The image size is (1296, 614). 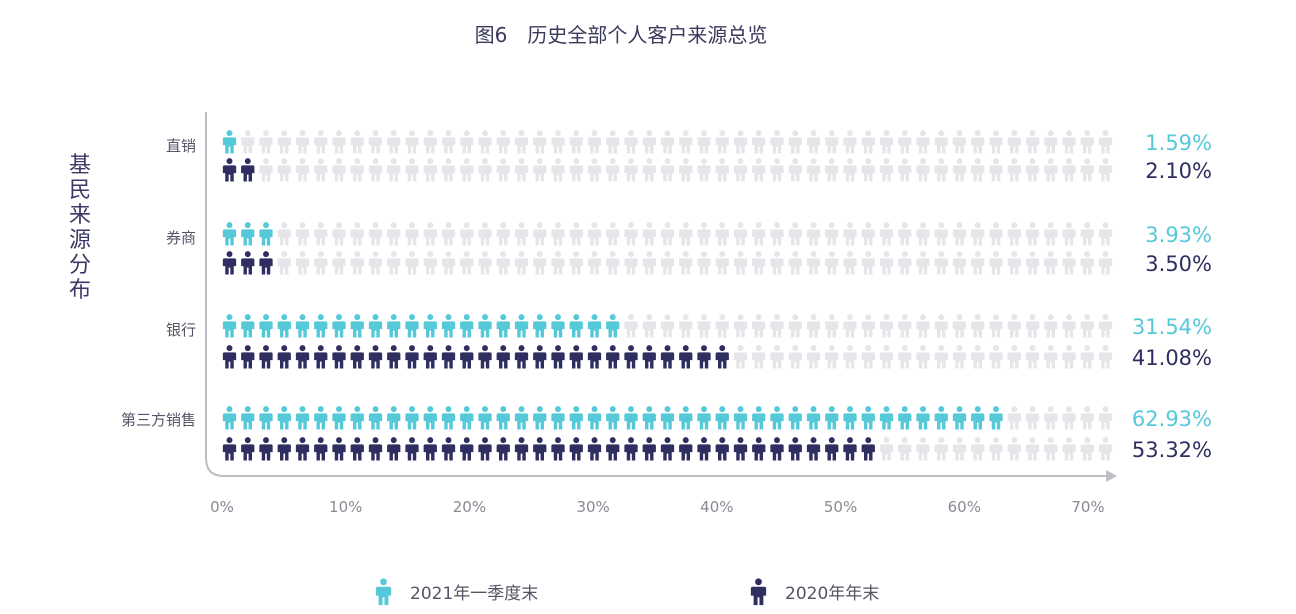 I want to click on x-tick-label: 20%, so click(x=469, y=507).